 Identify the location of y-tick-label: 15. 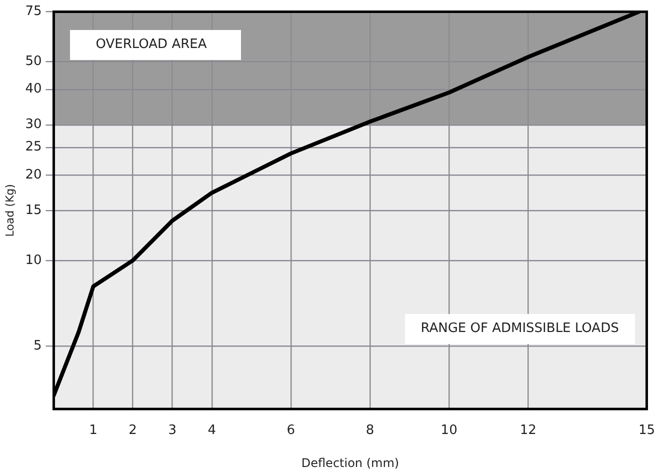
(33, 210).